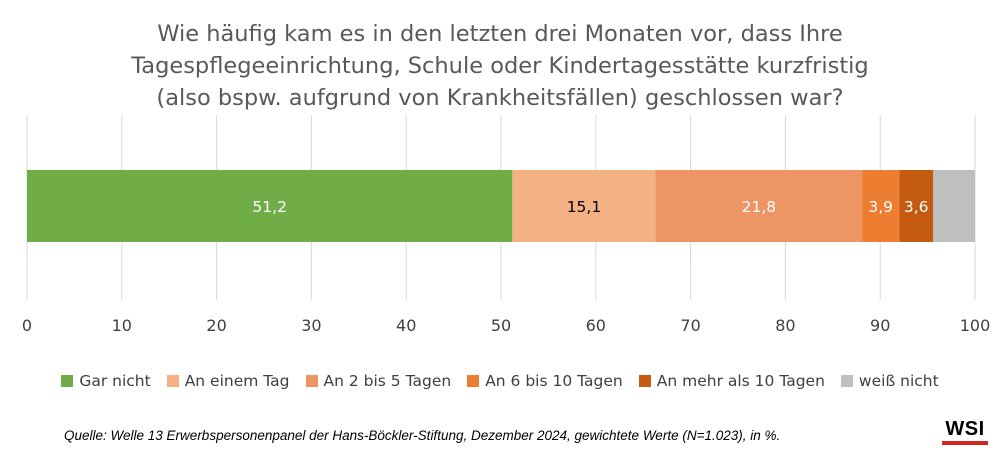 This screenshot has height=459, width=1000. Describe the element at coordinates (237, 381) in the screenshot. I see `legend-label: An einem Tag` at that location.